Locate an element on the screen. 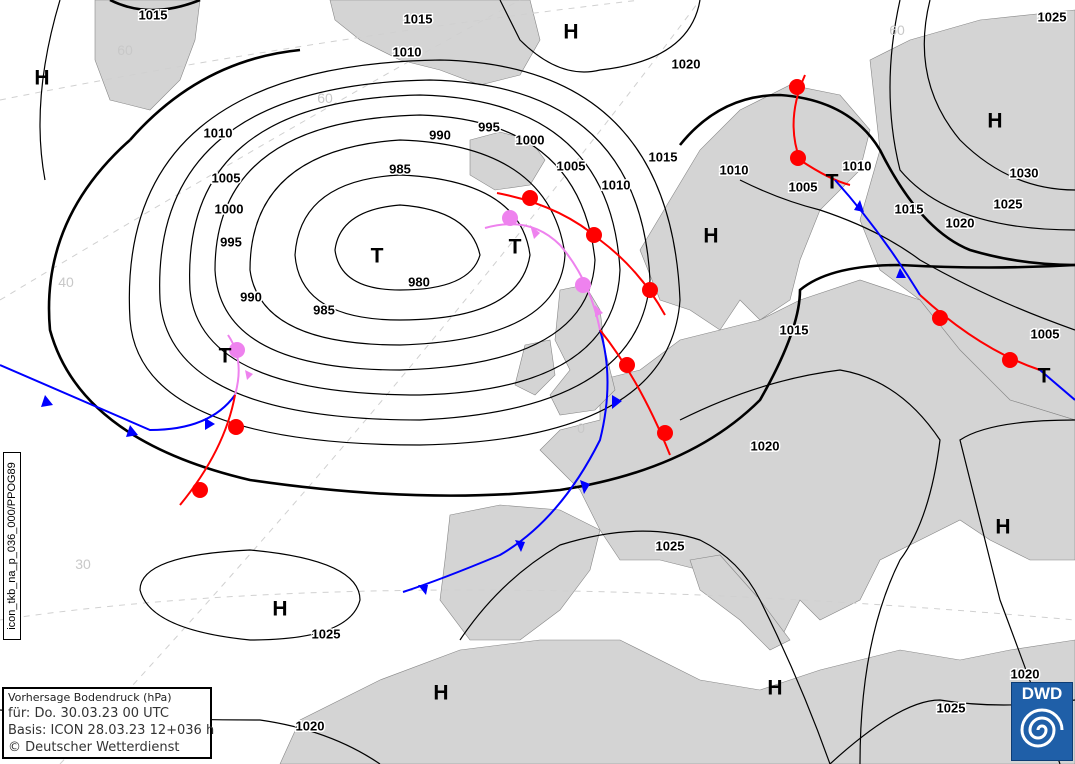 The width and height of the screenshot is (1075, 764). swirl-icon is located at coordinates (1042, 728).